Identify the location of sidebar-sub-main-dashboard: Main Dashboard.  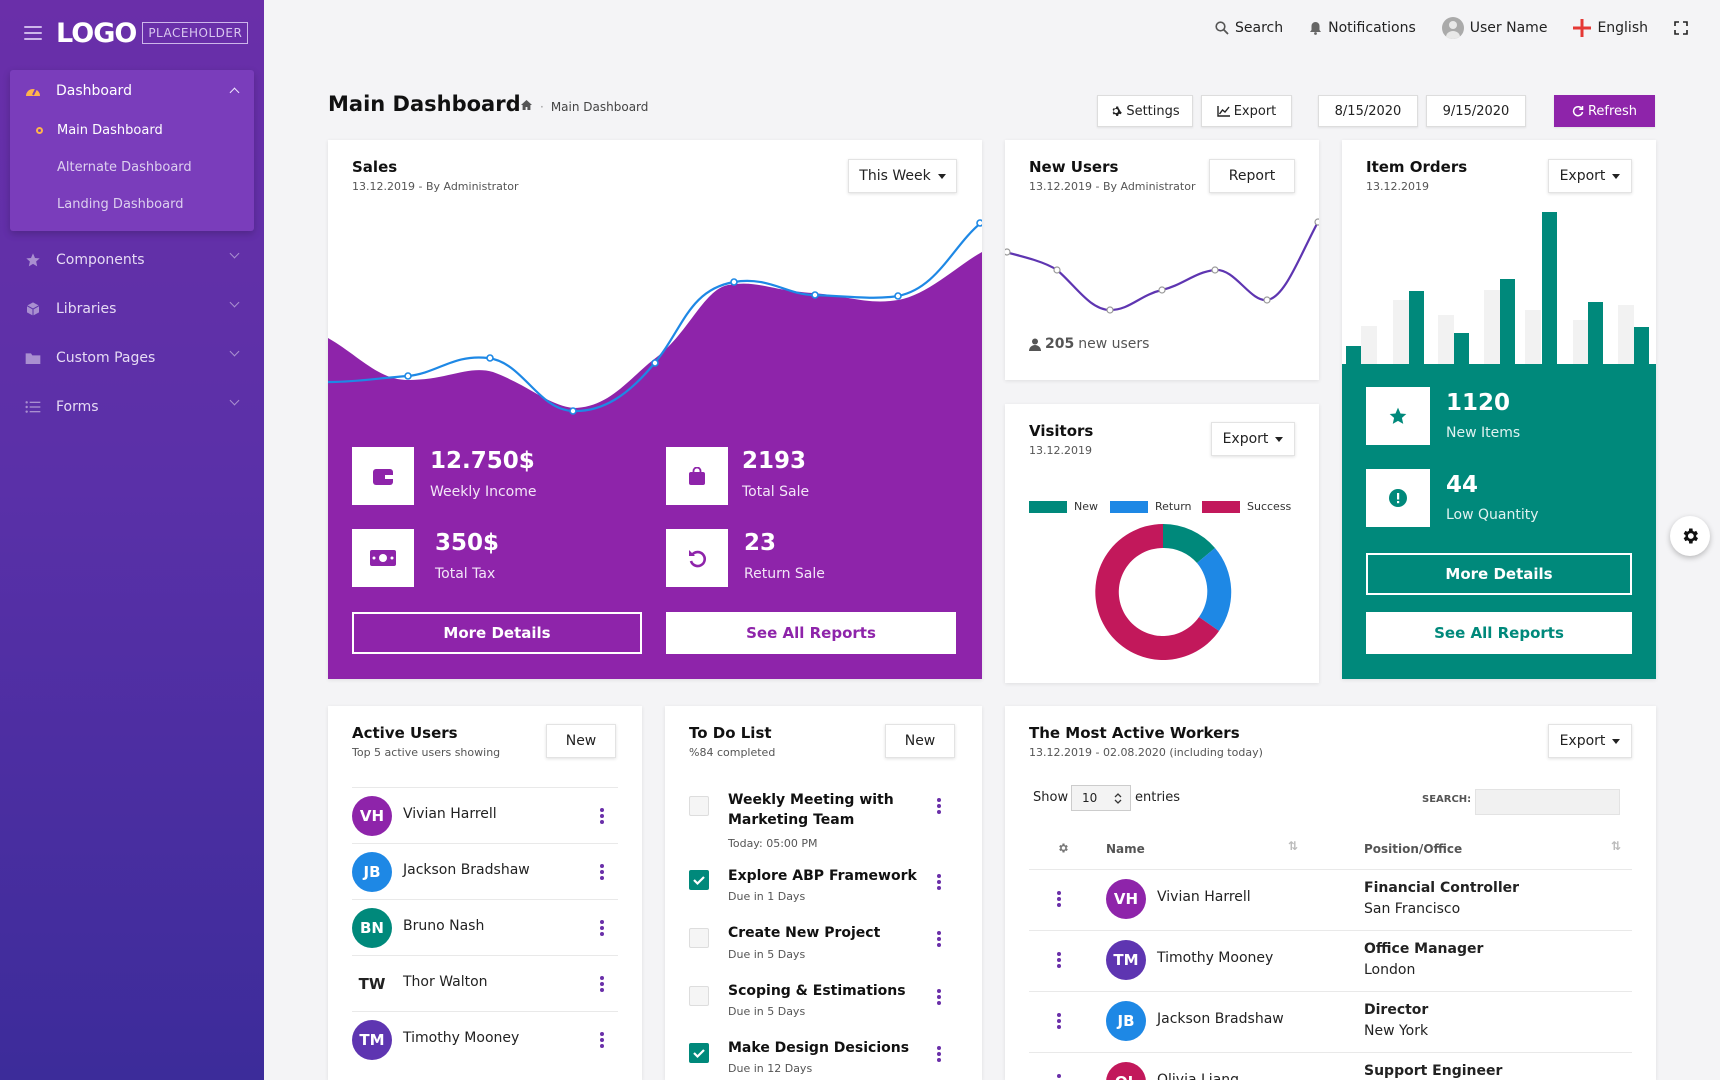
(132, 130).